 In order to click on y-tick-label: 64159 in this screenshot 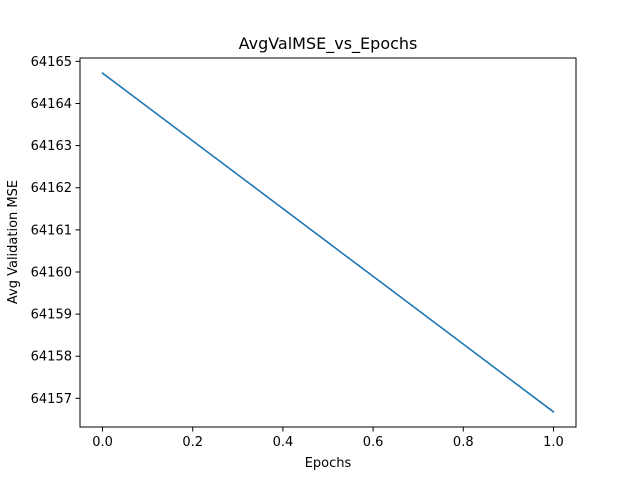, I will do `click(51, 315)`.